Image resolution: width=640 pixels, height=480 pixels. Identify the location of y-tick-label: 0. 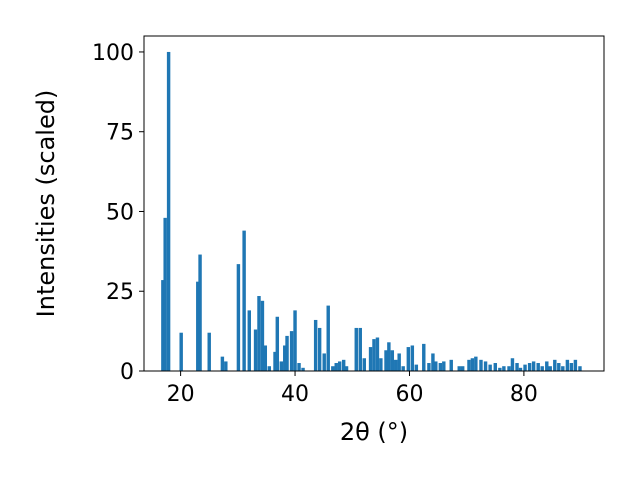
(127, 372).